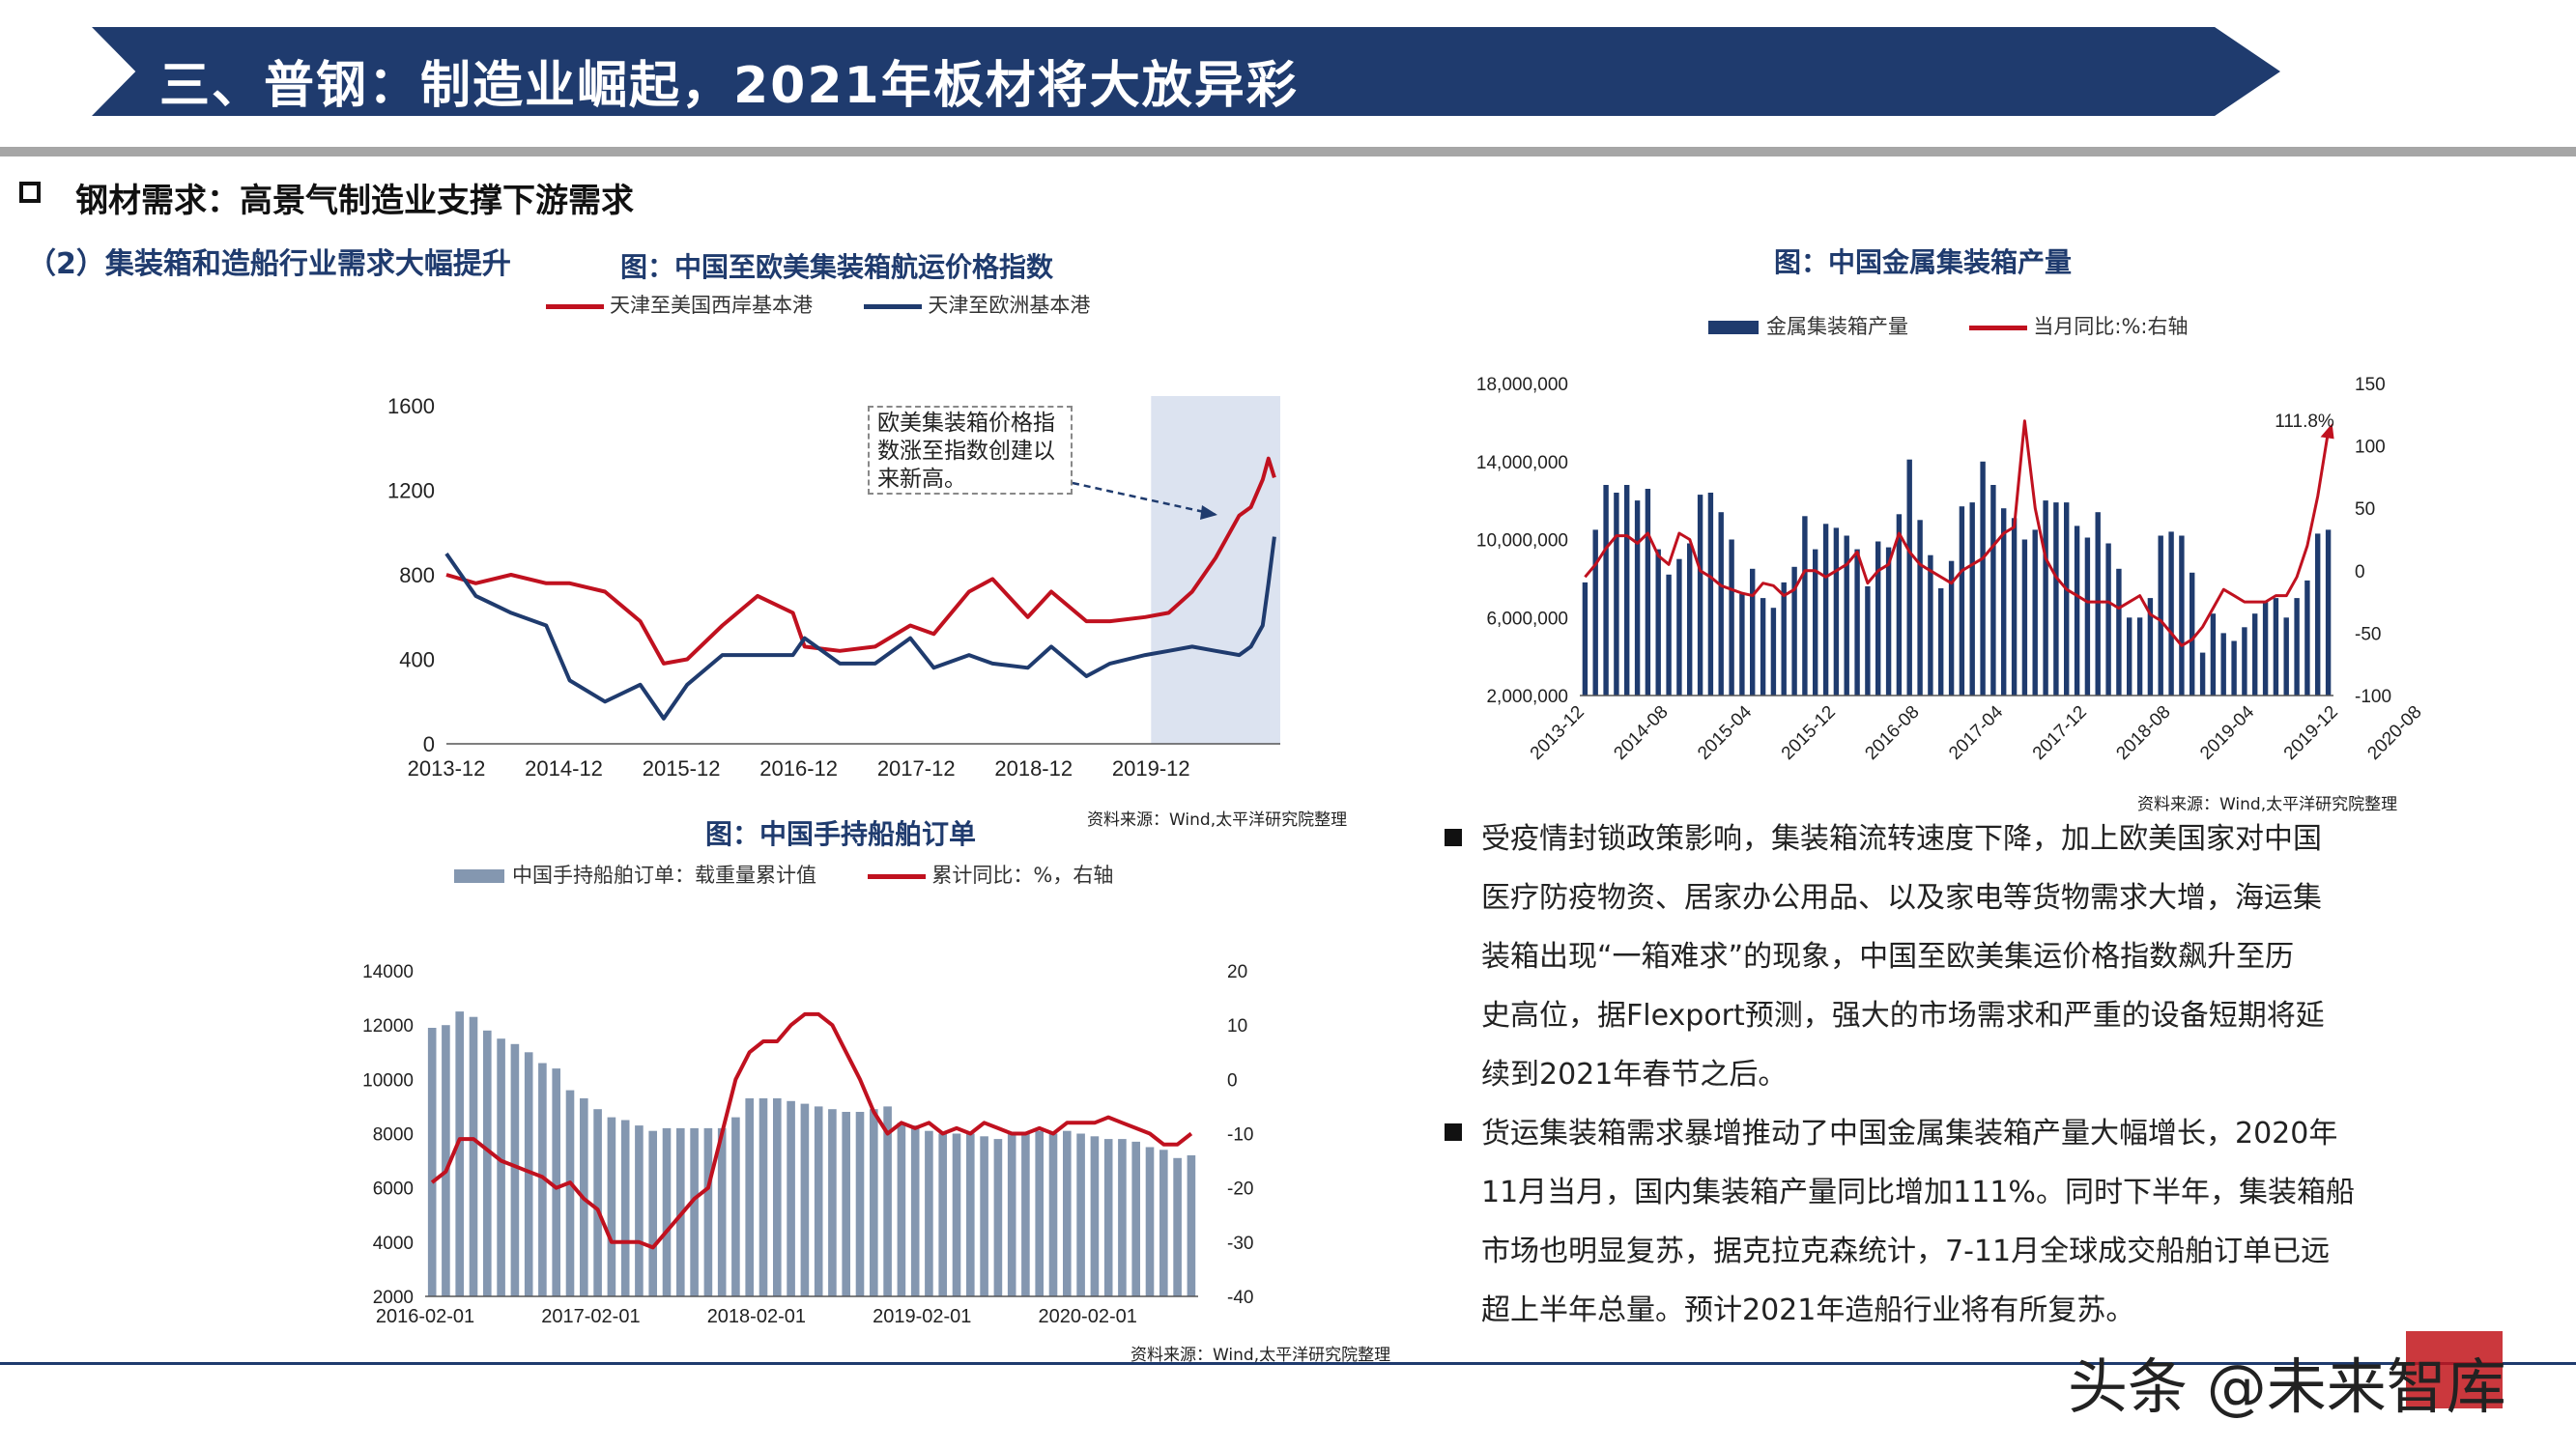 This screenshot has width=2576, height=1449. I want to click on legend-label: 天津至美国西岸基本港, so click(712, 305).